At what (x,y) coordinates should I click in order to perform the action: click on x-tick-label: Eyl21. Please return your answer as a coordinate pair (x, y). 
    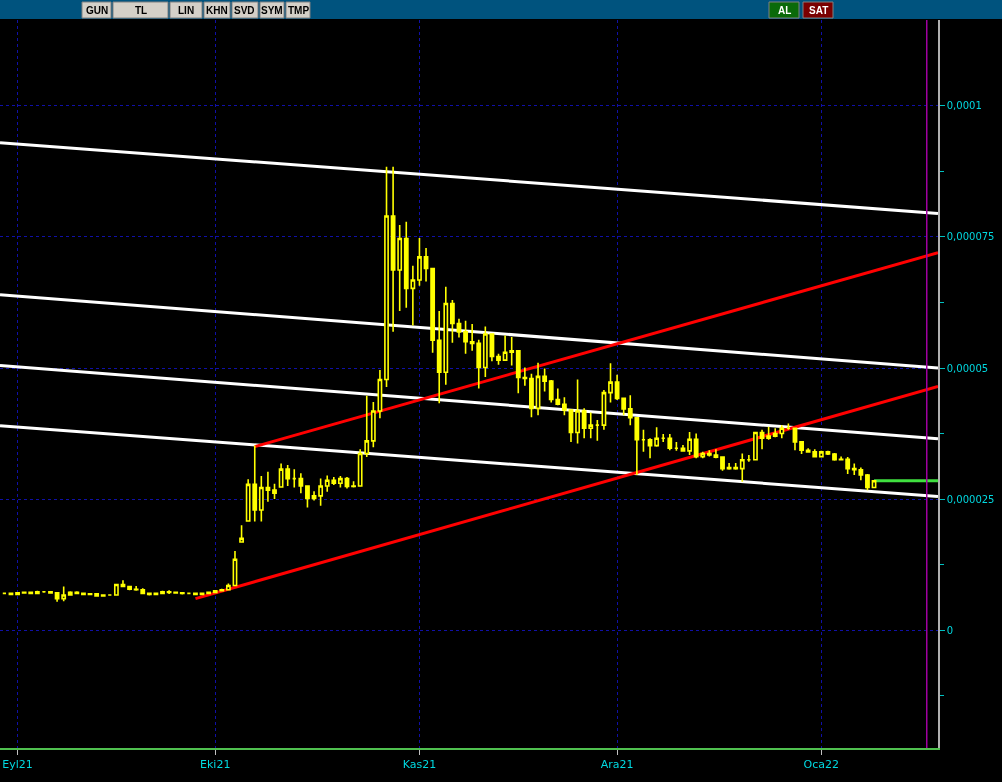
    Looking at the image, I should click on (17, 764).